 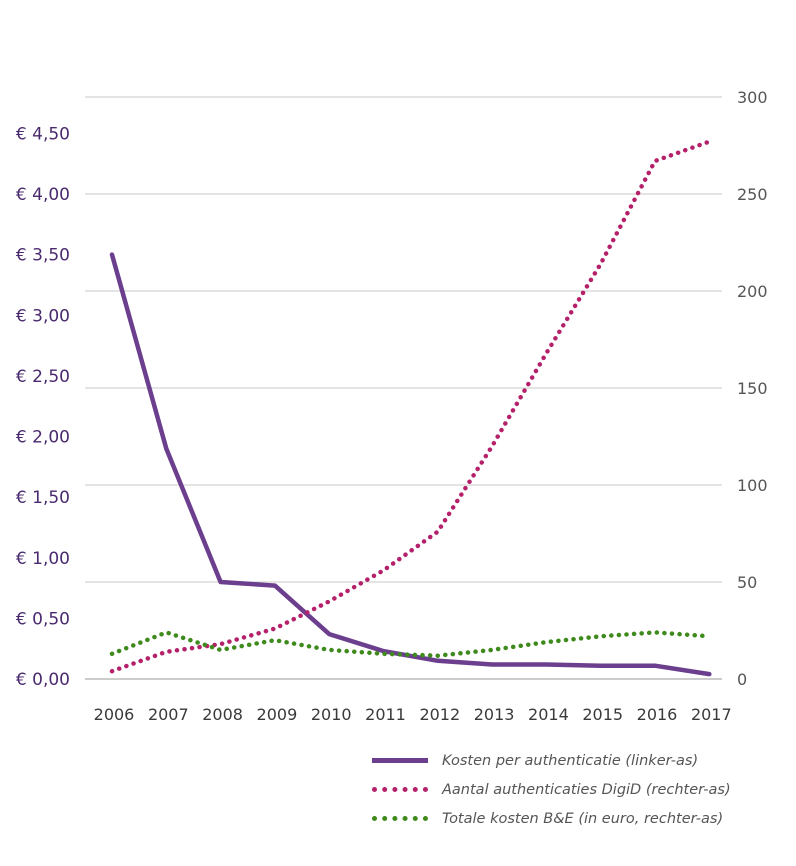 I want to click on x-tick-label: 2015, so click(x=602, y=714).